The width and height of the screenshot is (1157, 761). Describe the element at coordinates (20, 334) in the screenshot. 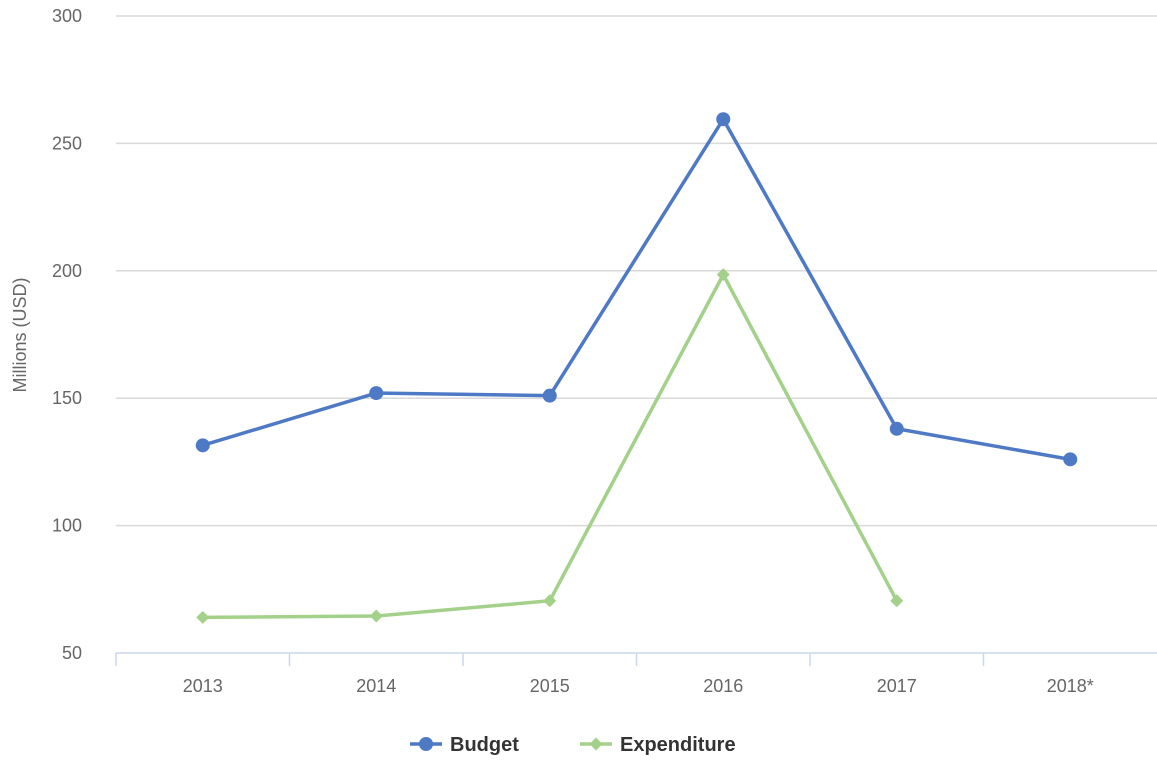

I see `y-axis-title: Millions (USD)` at that location.